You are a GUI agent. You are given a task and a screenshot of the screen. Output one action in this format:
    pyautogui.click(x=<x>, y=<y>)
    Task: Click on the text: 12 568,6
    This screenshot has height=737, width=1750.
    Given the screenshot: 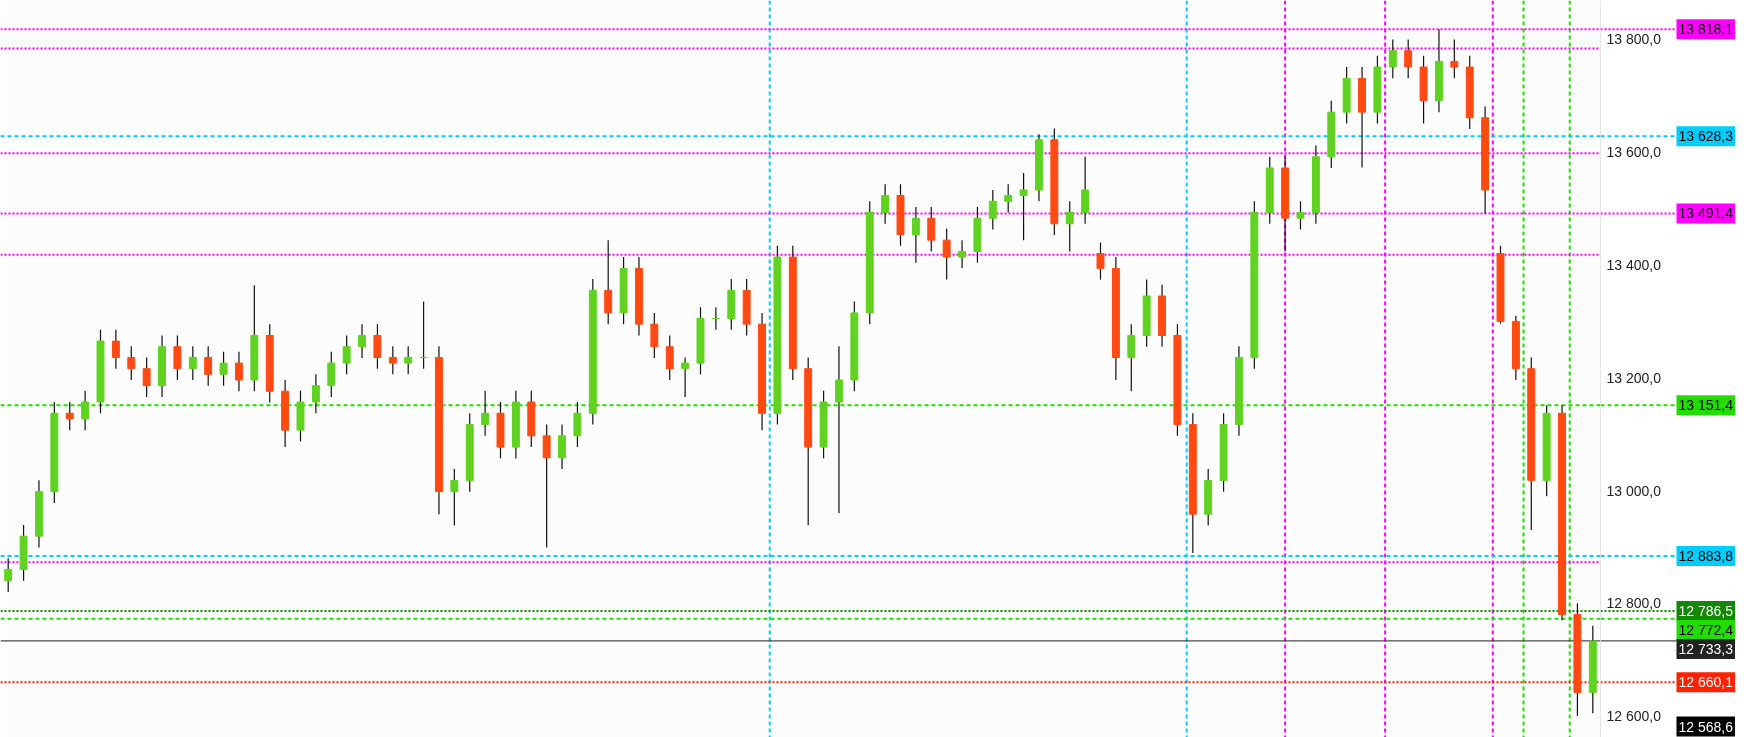 What is the action you would take?
    pyautogui.click(x=1706, y=726)
    